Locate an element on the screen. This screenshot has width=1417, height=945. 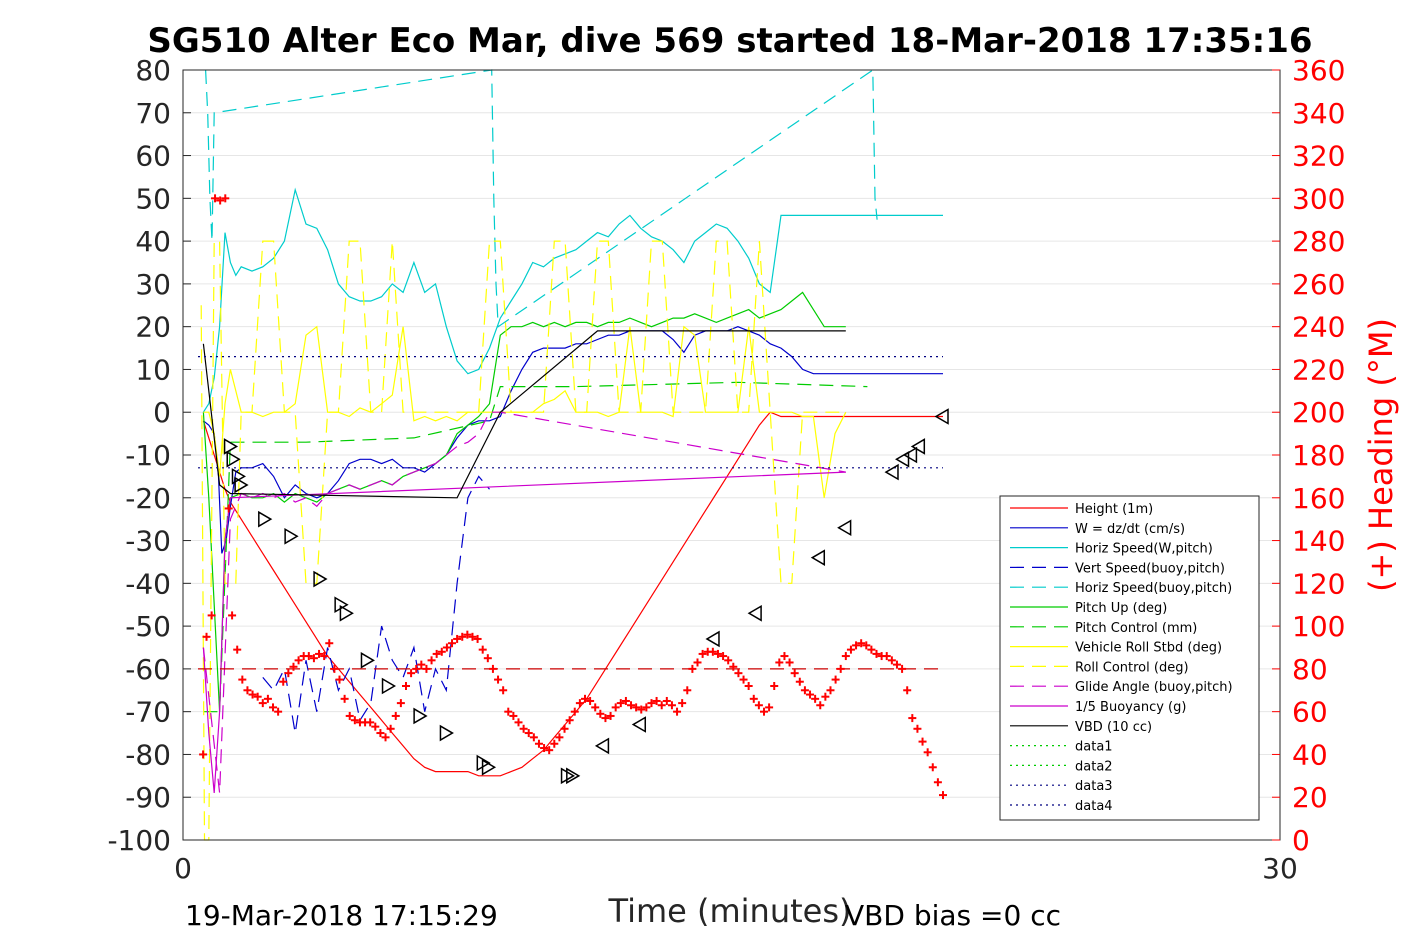
legend-label: Height (1m) is located at coordinates (1114, 509).